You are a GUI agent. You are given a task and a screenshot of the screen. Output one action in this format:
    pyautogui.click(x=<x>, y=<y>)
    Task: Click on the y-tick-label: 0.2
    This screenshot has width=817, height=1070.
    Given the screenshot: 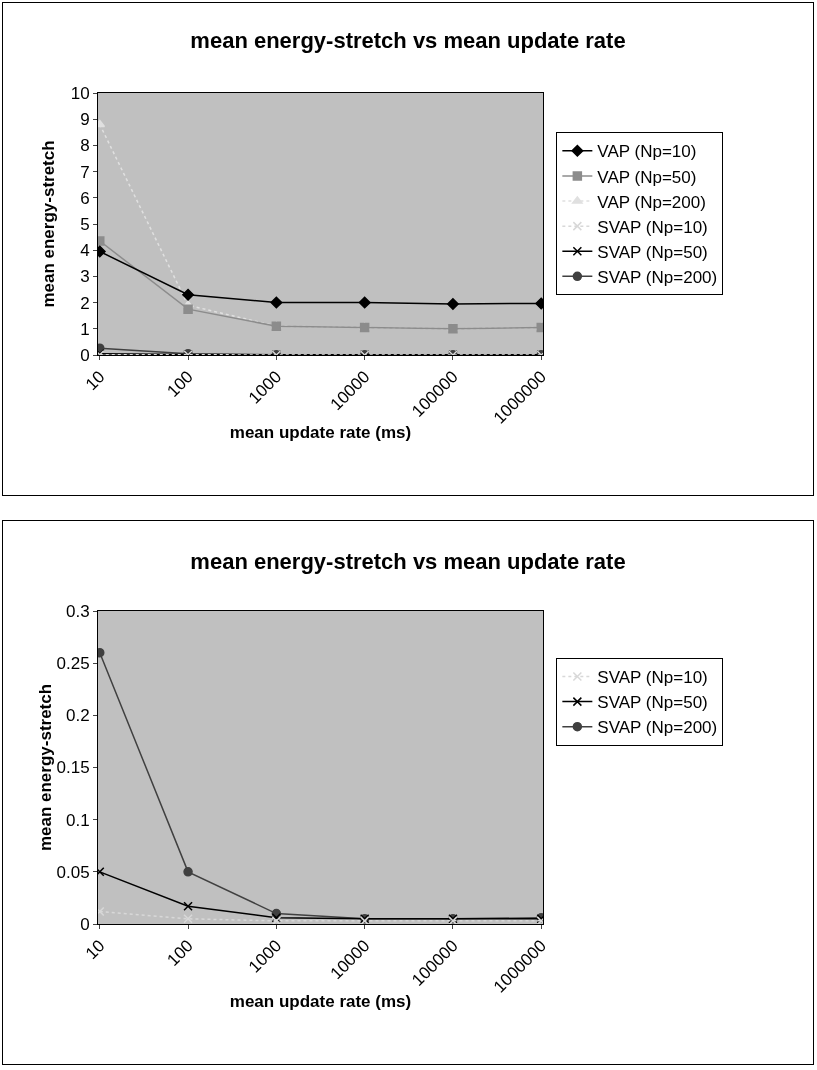 What is the action you would take?
    pyautogui.click(x=77, y=716)
    